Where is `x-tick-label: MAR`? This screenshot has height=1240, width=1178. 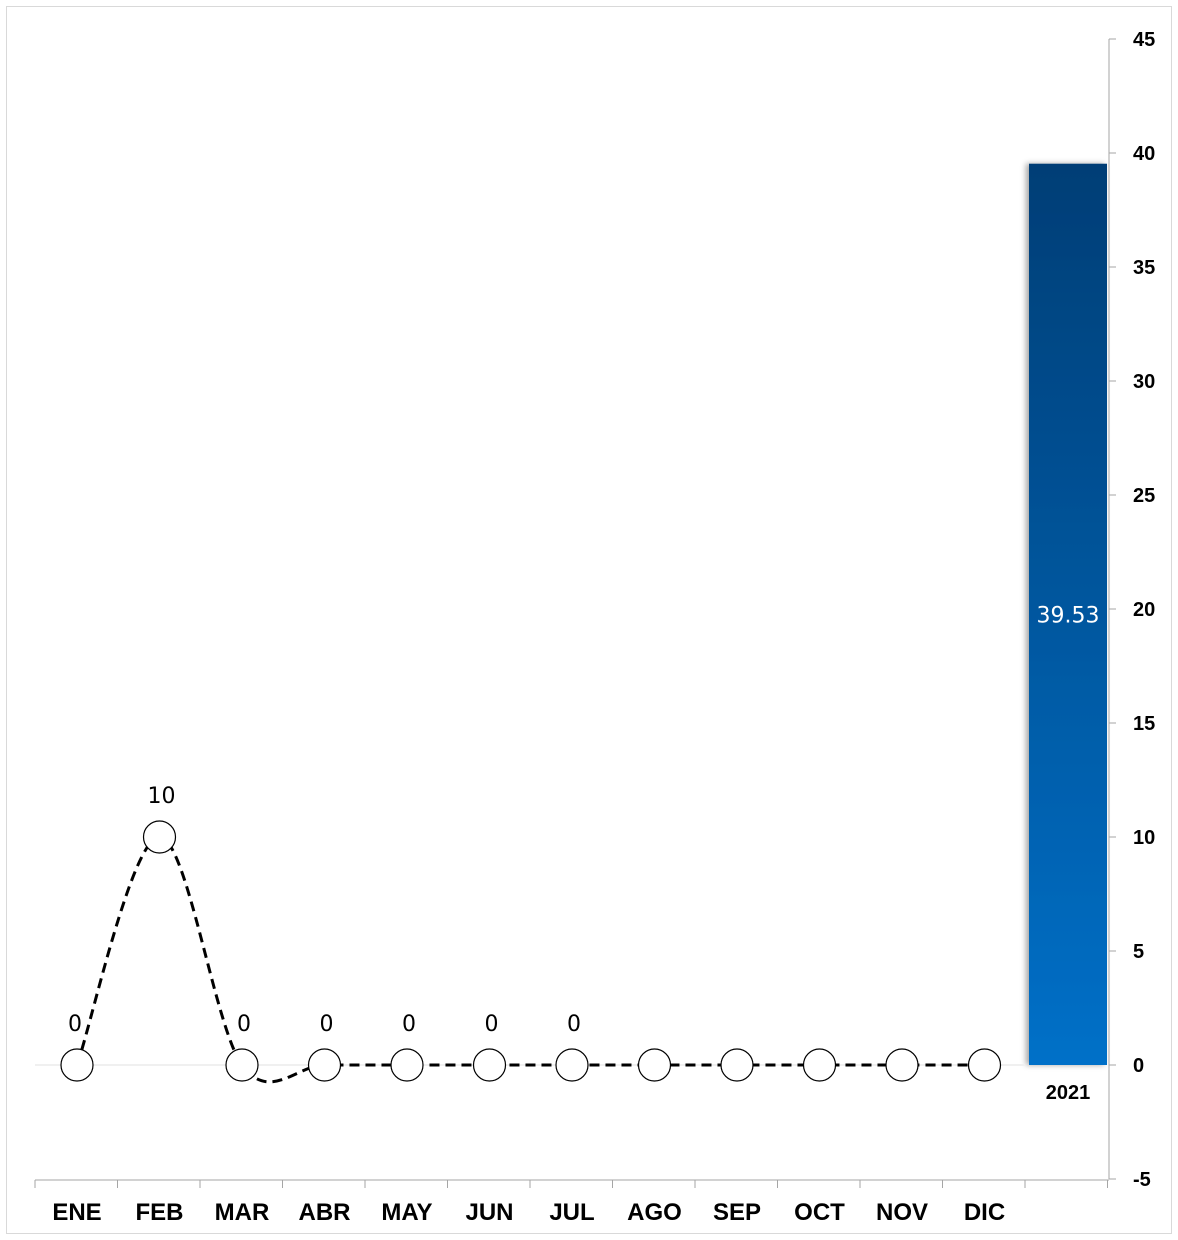
x-tick-label: MAR is located at coordinates (242, 1212).